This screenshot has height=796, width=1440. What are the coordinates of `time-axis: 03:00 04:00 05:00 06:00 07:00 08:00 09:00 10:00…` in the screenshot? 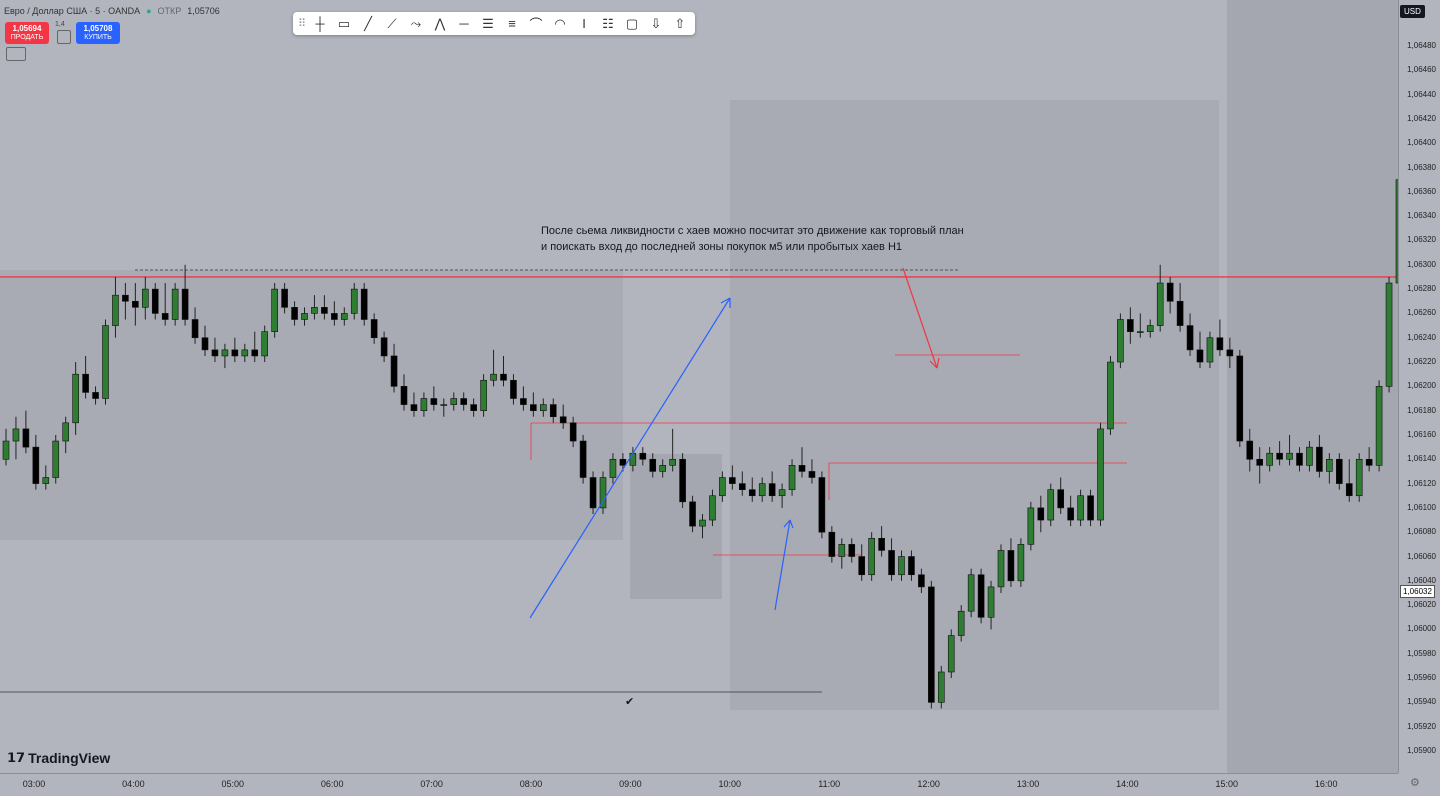 It's located at (699, 784).